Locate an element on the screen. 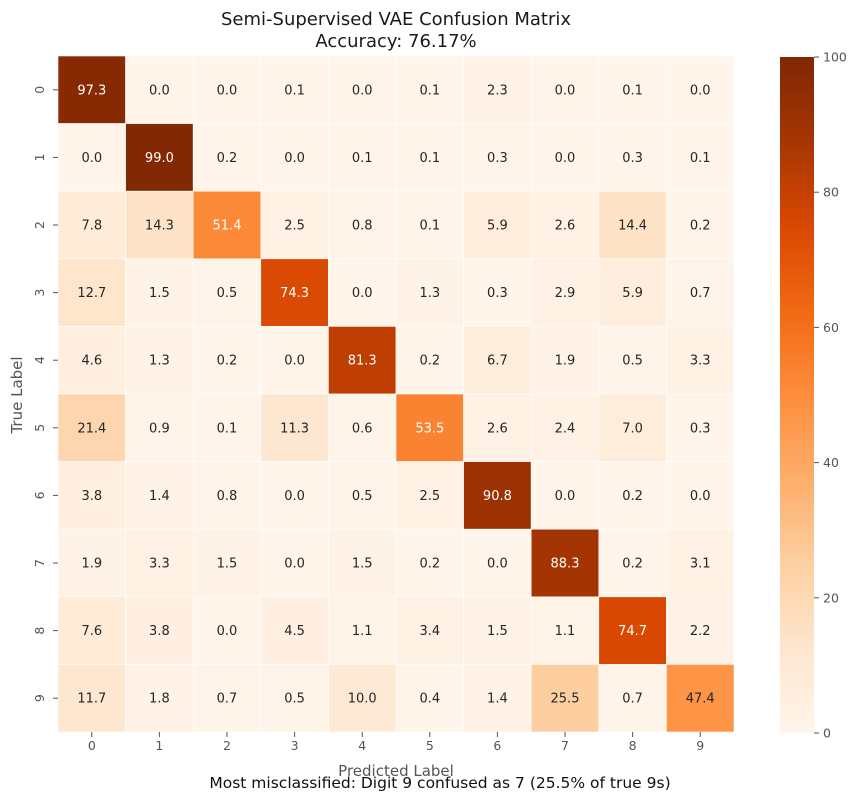  cell-value-label: 7.8 is located at coordinates (91, 226).